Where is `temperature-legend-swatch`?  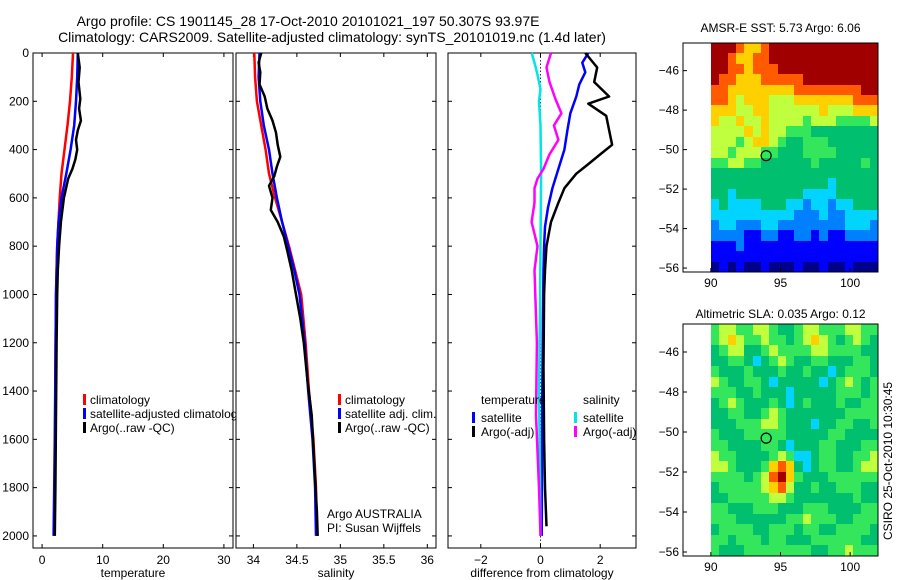 temperature-legend-swatch is located at coordinates (84, 413).